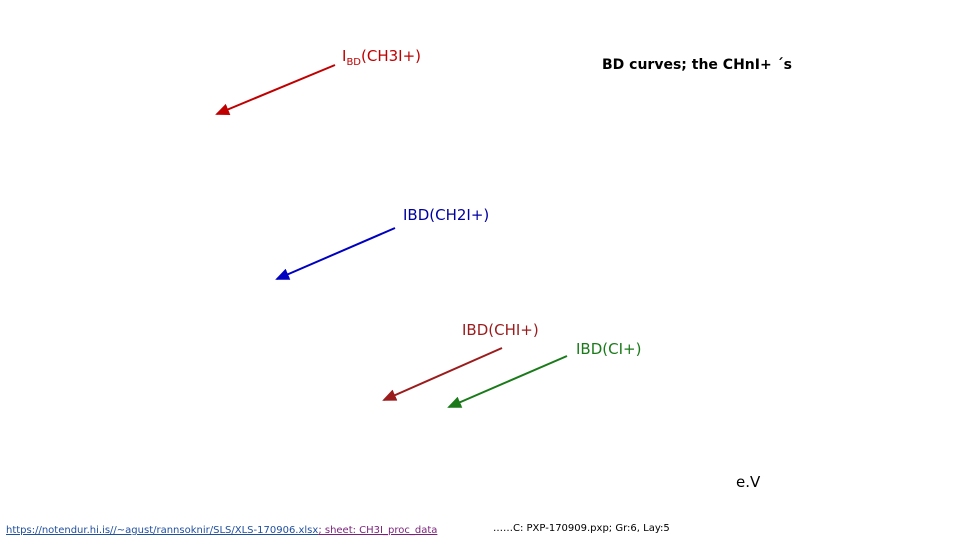 This screenshot has height=540, width=960. I want to click on label-ch3i: IBD(CH3I+), so click(381, 57).